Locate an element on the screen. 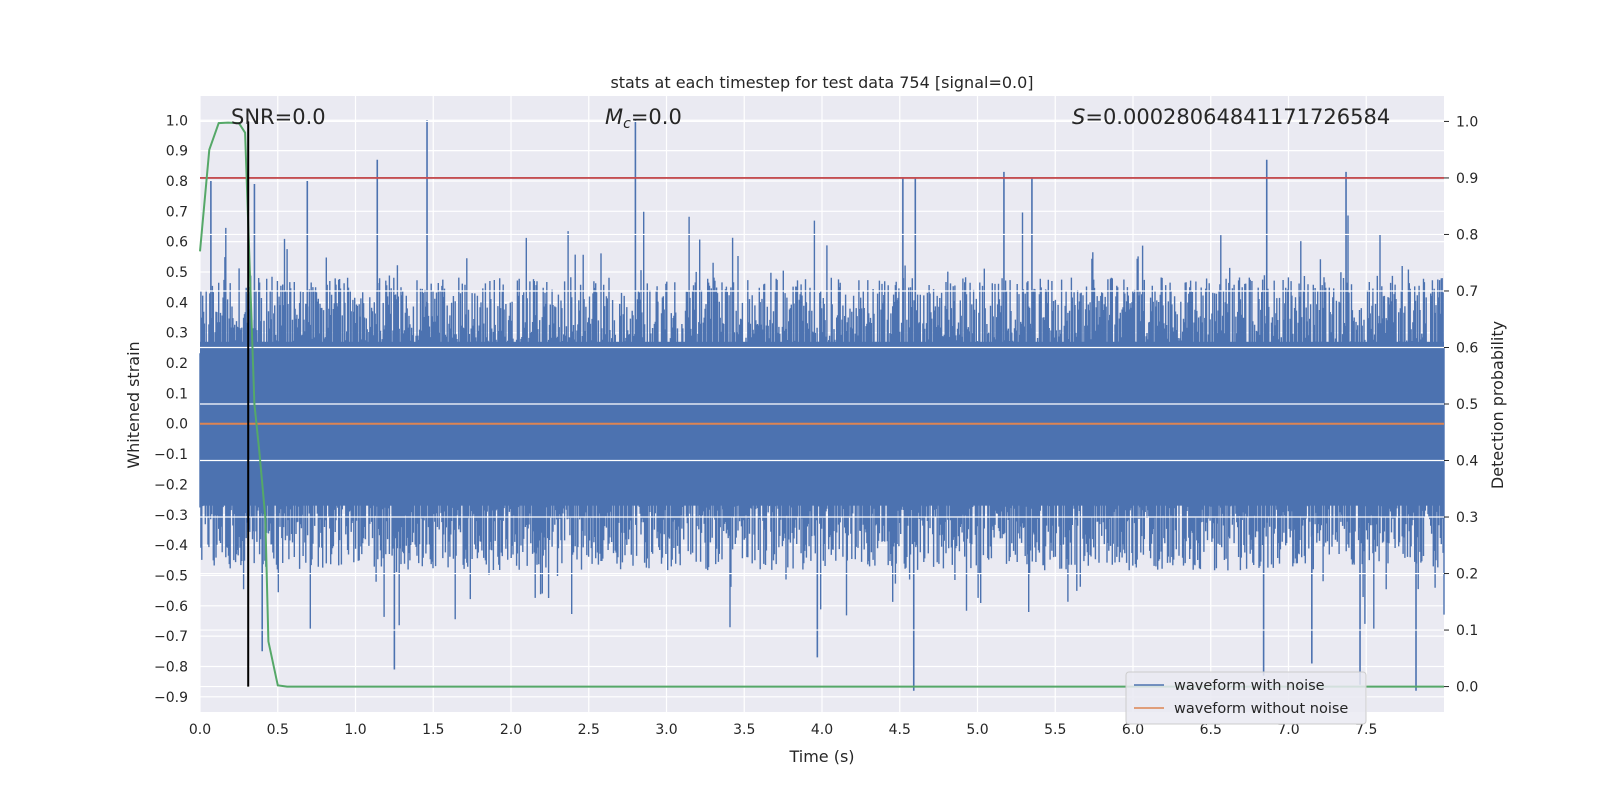 Image resolution: width=1600 pixels, height=800 pixels. legend-box is located at coordinates (1246, 698).